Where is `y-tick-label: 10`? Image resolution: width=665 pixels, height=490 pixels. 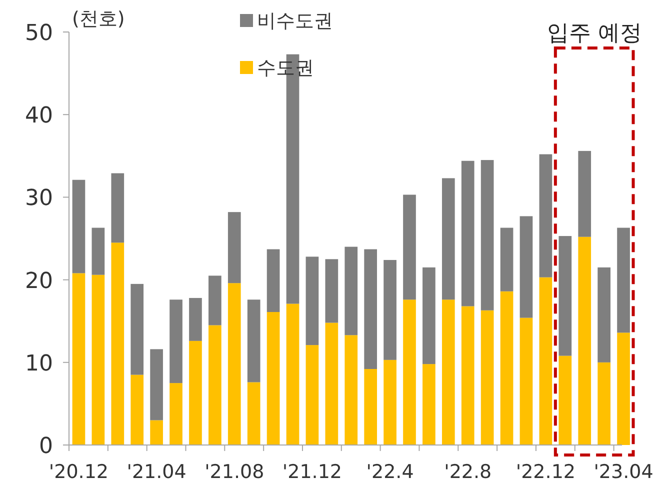
y-tick-label: 10 is located at coordinates (39, 363).